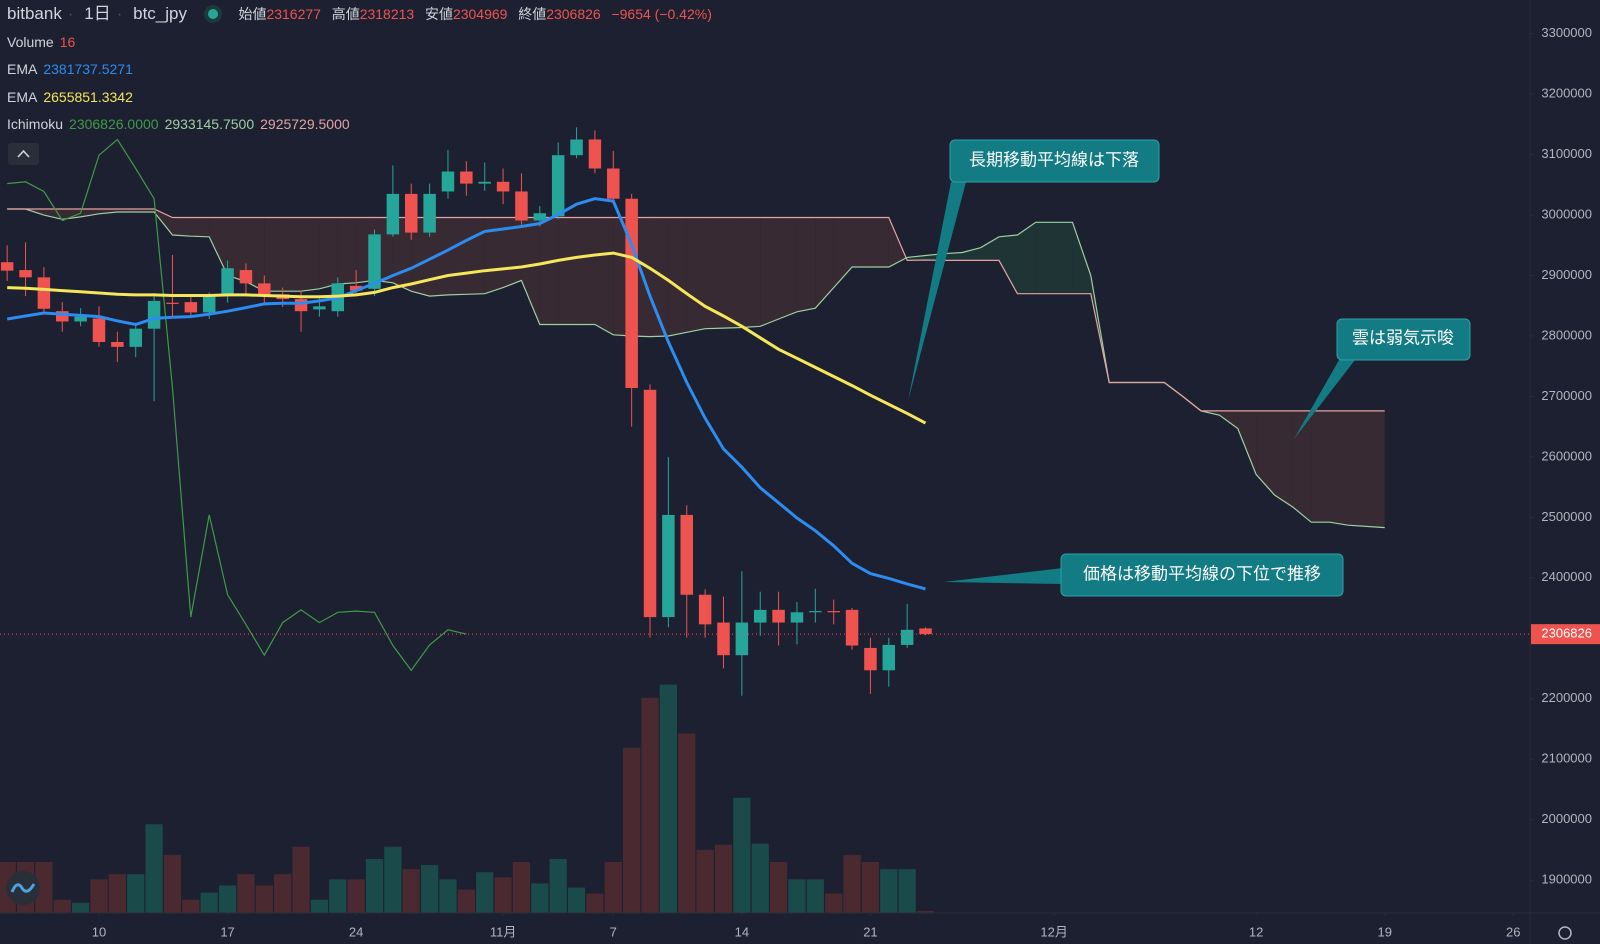  I want to click on callout-text: 雲は弱気示唆, so click(1403, 337).